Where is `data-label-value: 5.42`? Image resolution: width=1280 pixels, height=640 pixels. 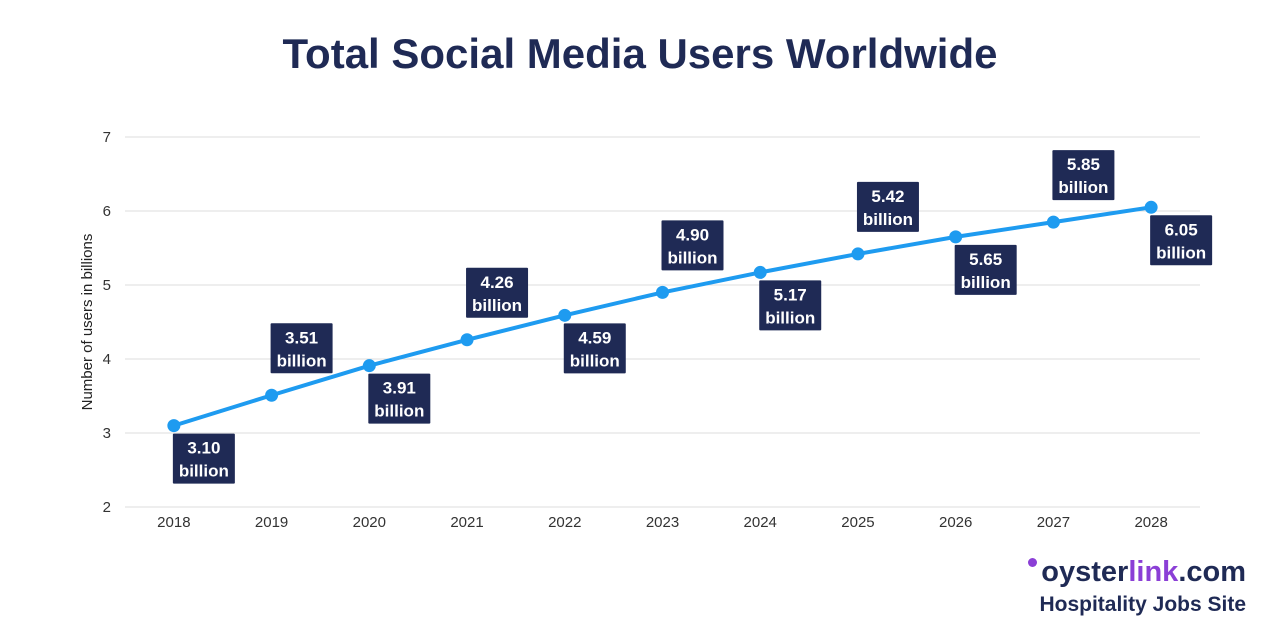 data-label-value: 5.42 is located at coordinates (887, 196).